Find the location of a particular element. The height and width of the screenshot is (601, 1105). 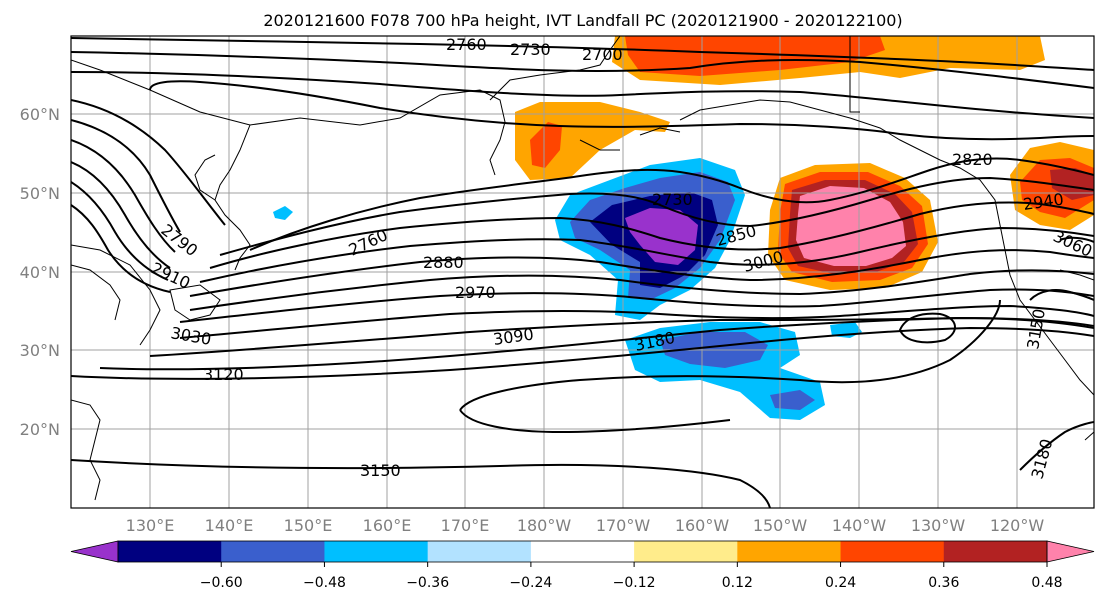

lat-label: 40°N is located at coordinates (40, 272).